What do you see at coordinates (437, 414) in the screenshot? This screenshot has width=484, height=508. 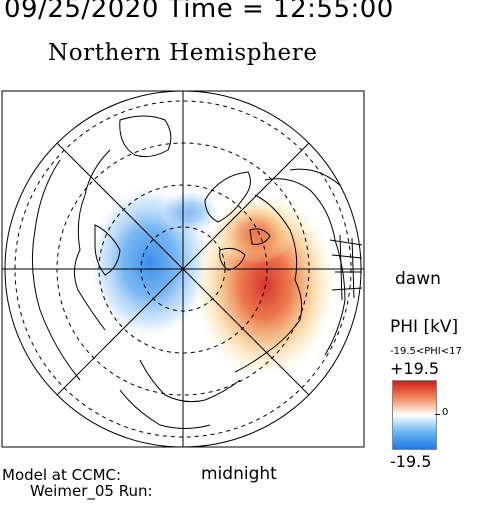 I see `colorbar-zero-tick` at bounding box center [437, 414].